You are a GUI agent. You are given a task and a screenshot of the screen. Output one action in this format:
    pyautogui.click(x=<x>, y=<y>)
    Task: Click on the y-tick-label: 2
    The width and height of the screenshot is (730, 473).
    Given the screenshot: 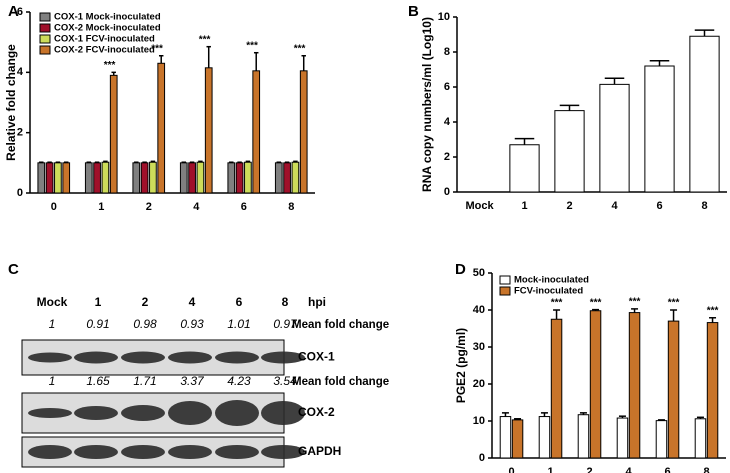 What is the action you would take?
    pyautogui.click(x=20, y=133)
    